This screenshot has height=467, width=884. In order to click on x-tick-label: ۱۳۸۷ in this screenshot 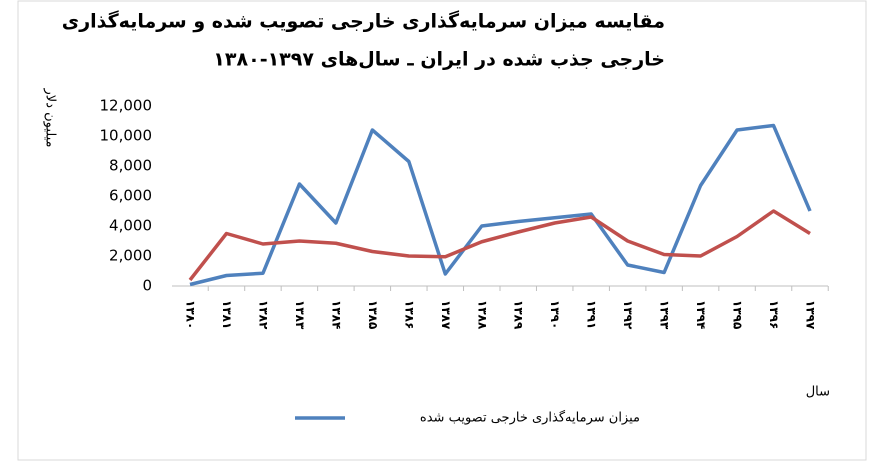, I will do `click(446, 315)`.